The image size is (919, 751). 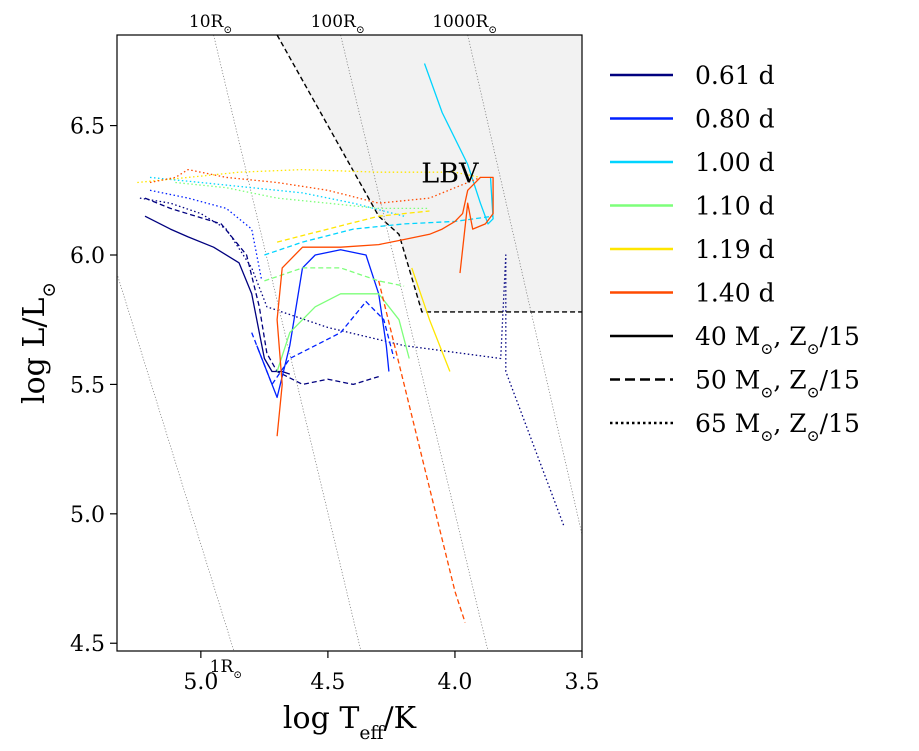 What do you see at coordinates (464, 24) in the screenshot?
I see `radius-label-3: 1000R⊙` at bounding box center [464, 24].